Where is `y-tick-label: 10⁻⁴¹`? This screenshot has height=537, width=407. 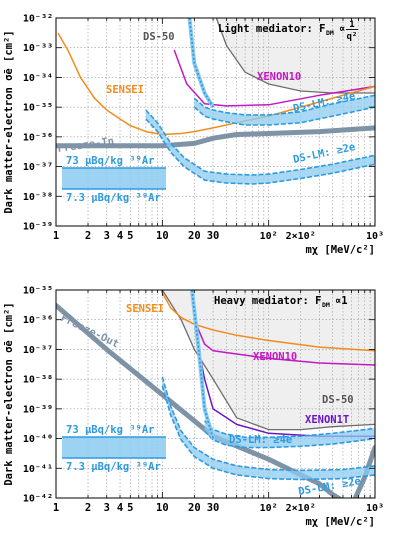 y-tick-label: 10⁻⁴¹ is located at coordinates (38, 469).